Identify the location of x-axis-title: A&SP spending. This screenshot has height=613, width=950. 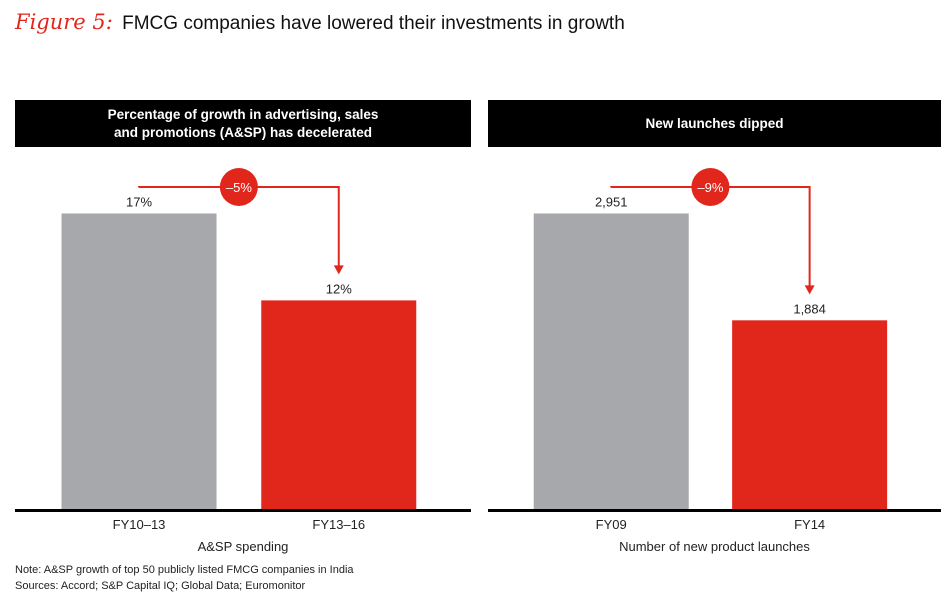
(243, 546).